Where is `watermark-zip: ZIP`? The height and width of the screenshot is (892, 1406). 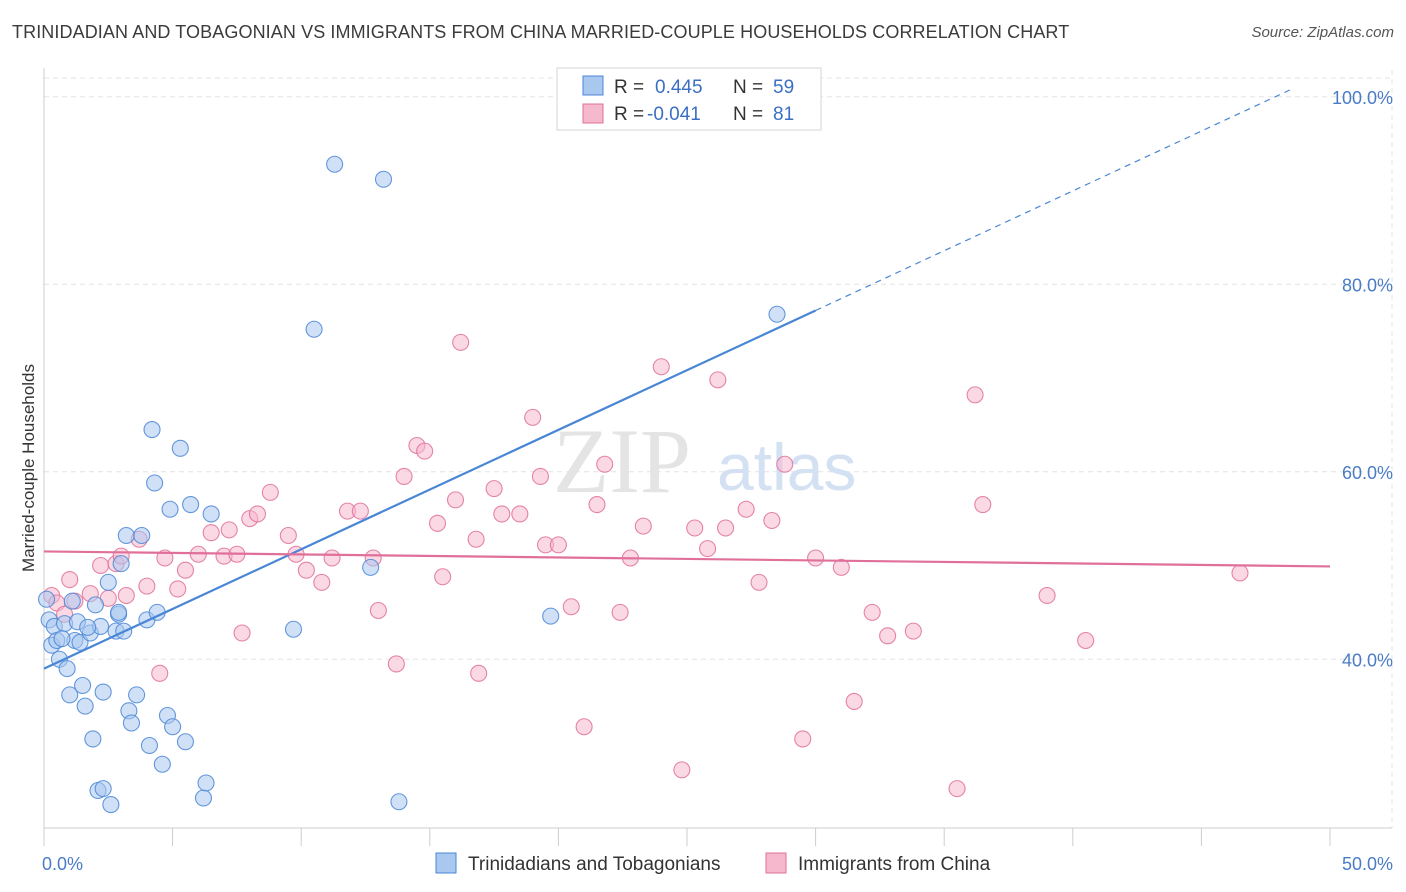
watermark-zip: ZIP is located at coordinates (622, 461).